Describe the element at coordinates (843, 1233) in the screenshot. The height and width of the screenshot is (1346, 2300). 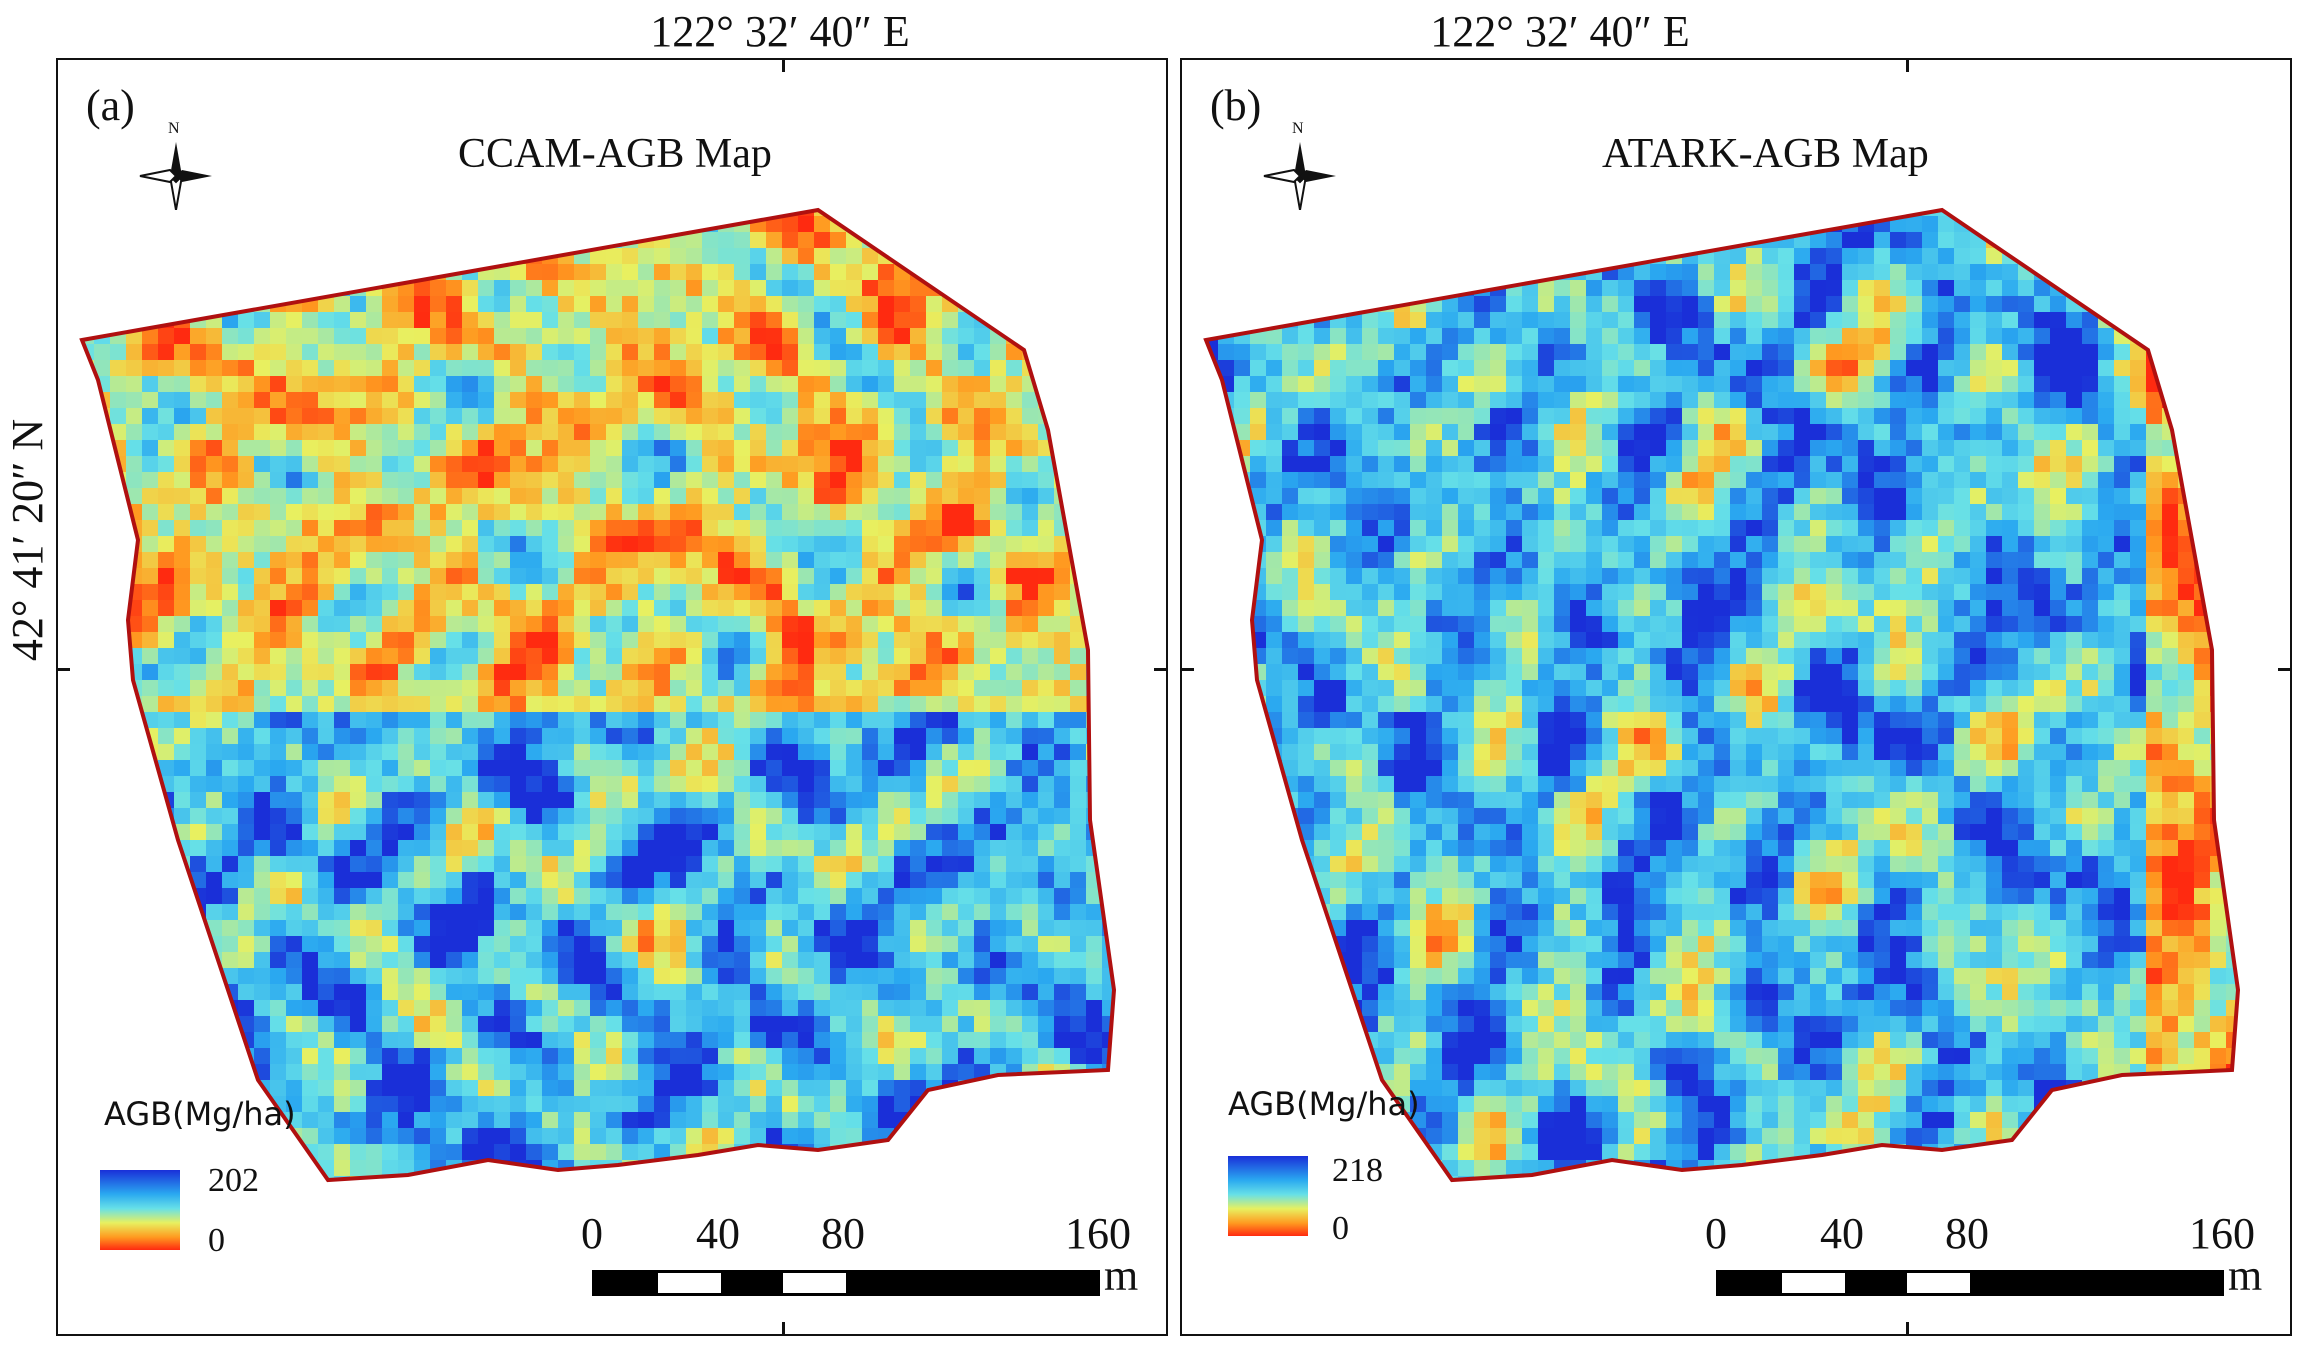
I see `scale-tick-a-80: 80` at that location.